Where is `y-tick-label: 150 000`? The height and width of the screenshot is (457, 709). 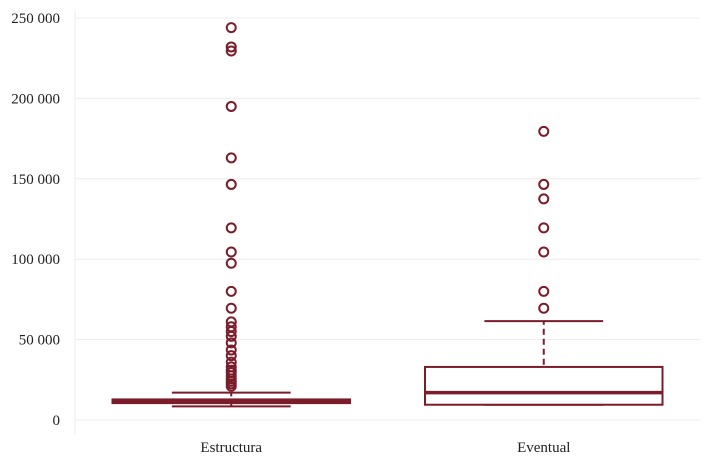
y-tick-label: 150 000 is located at coordinates (35, 180).